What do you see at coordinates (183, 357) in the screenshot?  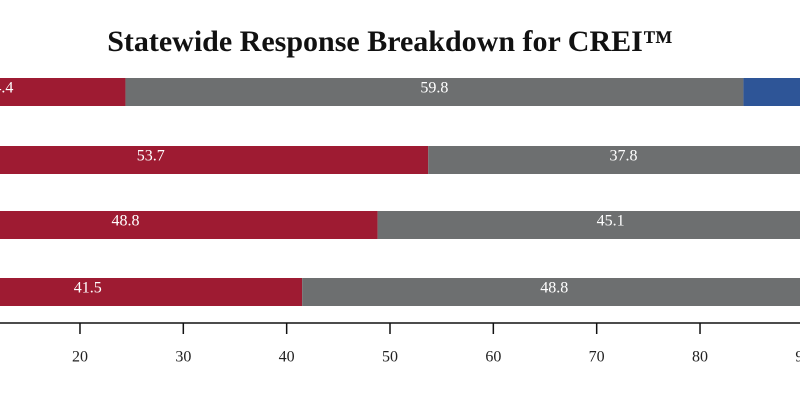 I see `x-tick-label: 30` at bounding box center [183, 357].